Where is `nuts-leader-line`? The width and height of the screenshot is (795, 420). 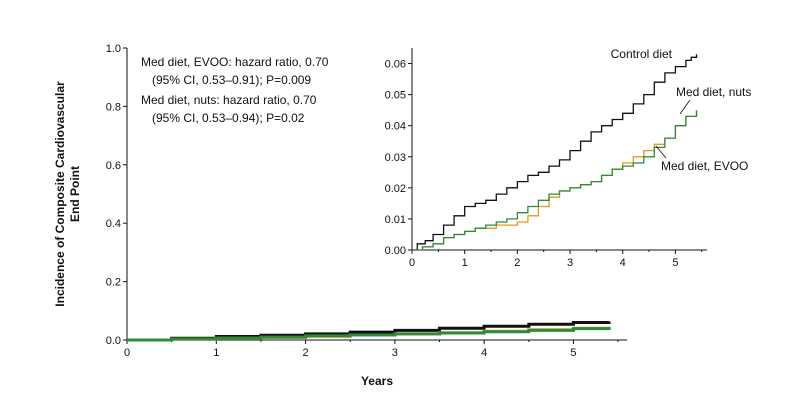 nuts-leader-line is located at coordinates (685, 107).